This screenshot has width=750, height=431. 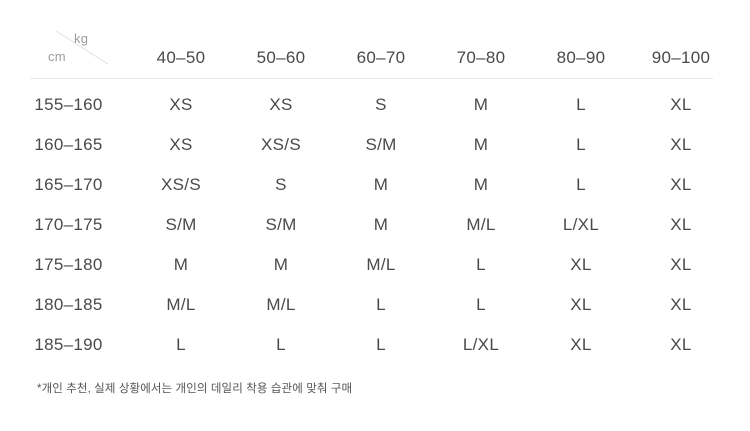 I want to click on table-row: 170–175 S/M S/M M M/L L/XL XL, so click(x=378, y=225).